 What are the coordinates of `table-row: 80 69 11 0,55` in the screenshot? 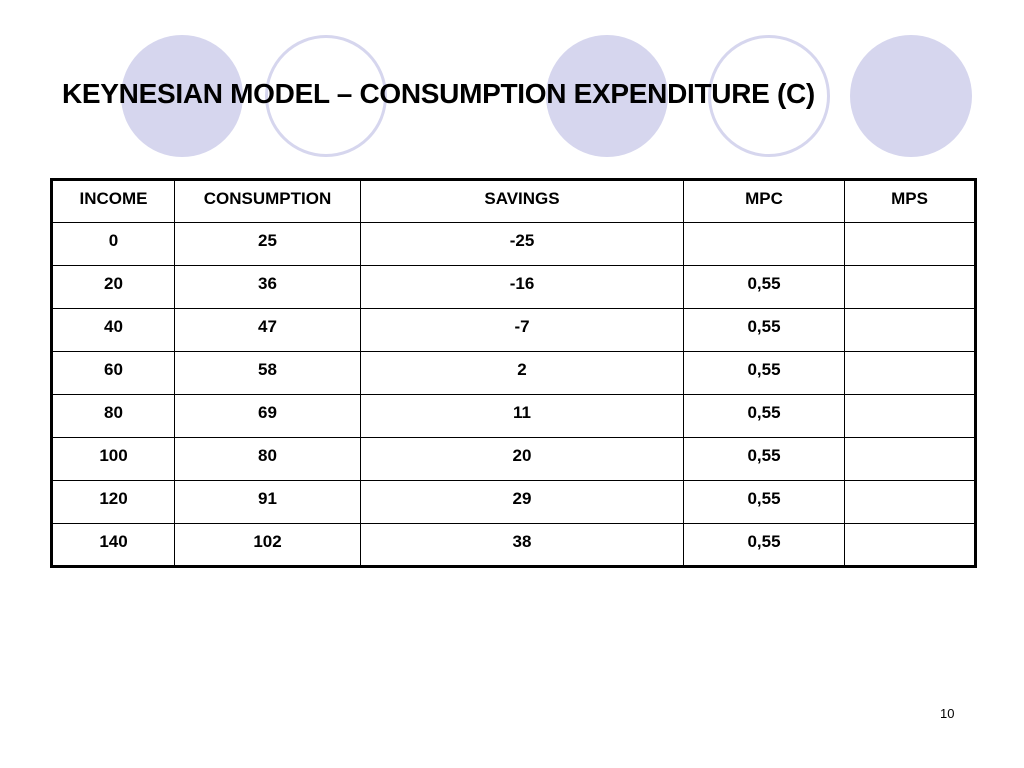 It's located at (513, 416).